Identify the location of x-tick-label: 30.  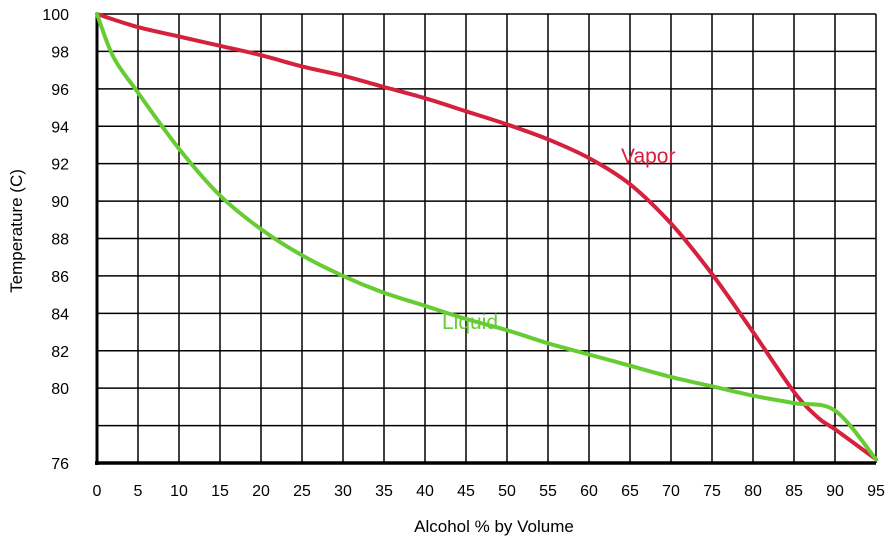
(343, 491).